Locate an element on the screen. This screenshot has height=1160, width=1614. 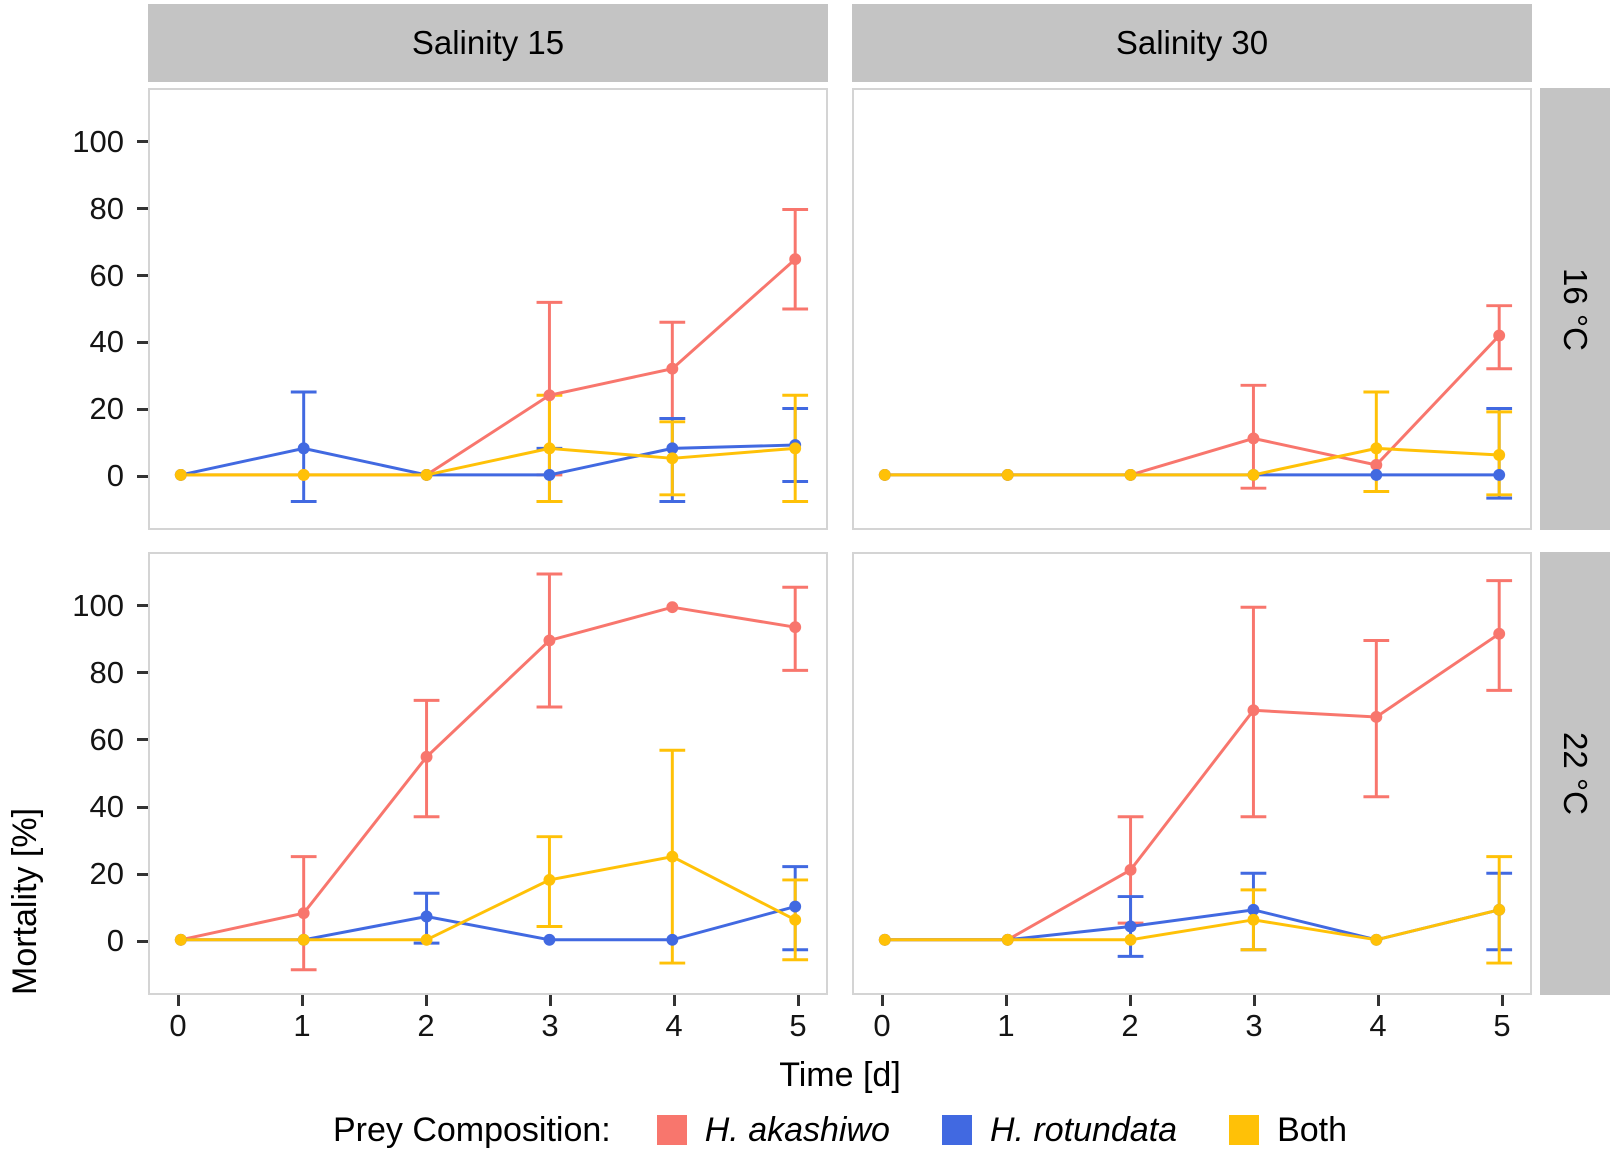
legend-items: H. akashiwo H. rotundata Both is located at coordinates (1002, 1130).